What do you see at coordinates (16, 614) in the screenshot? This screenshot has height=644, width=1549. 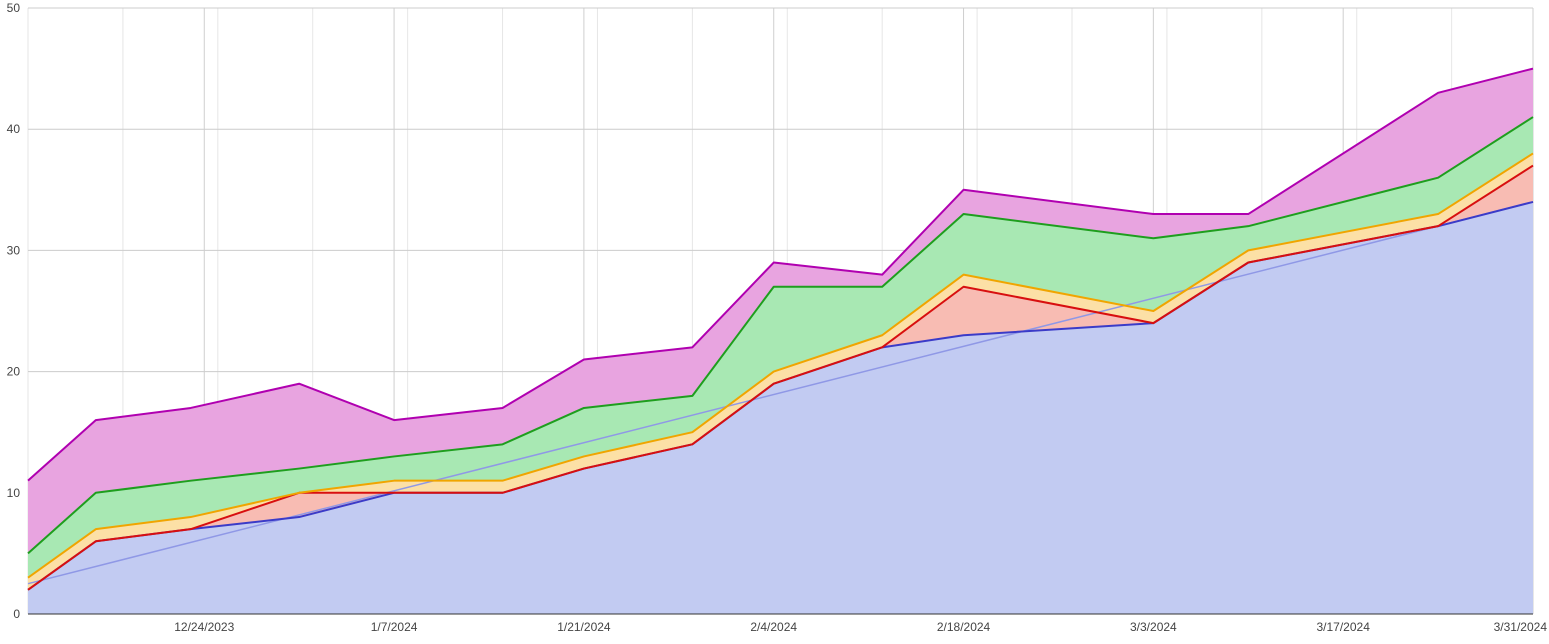 I see `y-tick-label: 0` at bounding box center [16, 614].